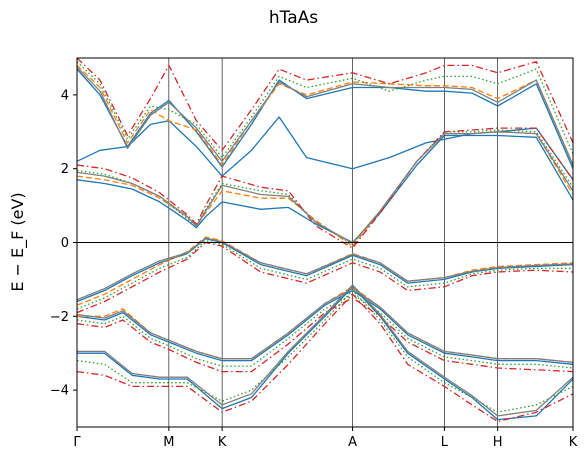  I want to click on x-tick-label: Γ, so click(77, 442).